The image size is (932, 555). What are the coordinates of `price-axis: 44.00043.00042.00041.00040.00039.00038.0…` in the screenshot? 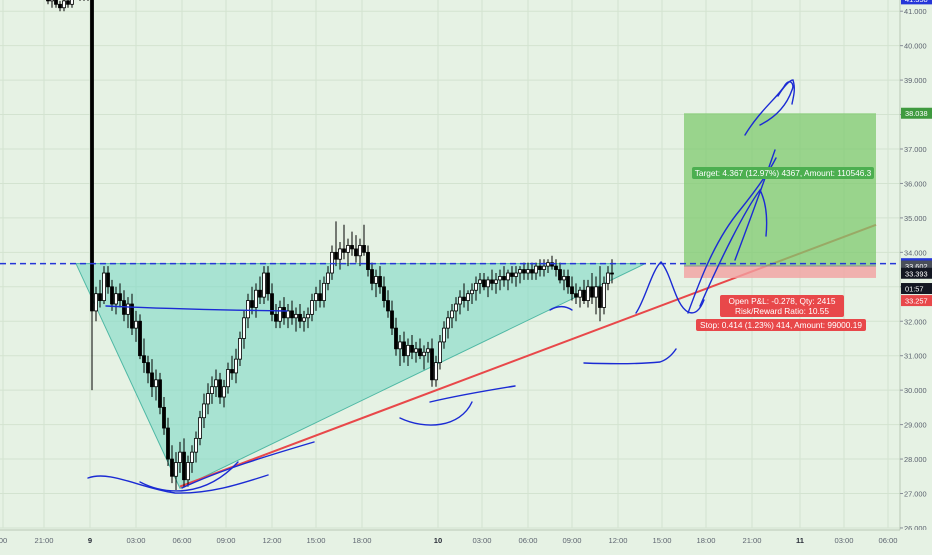 It's located at (915, 275).